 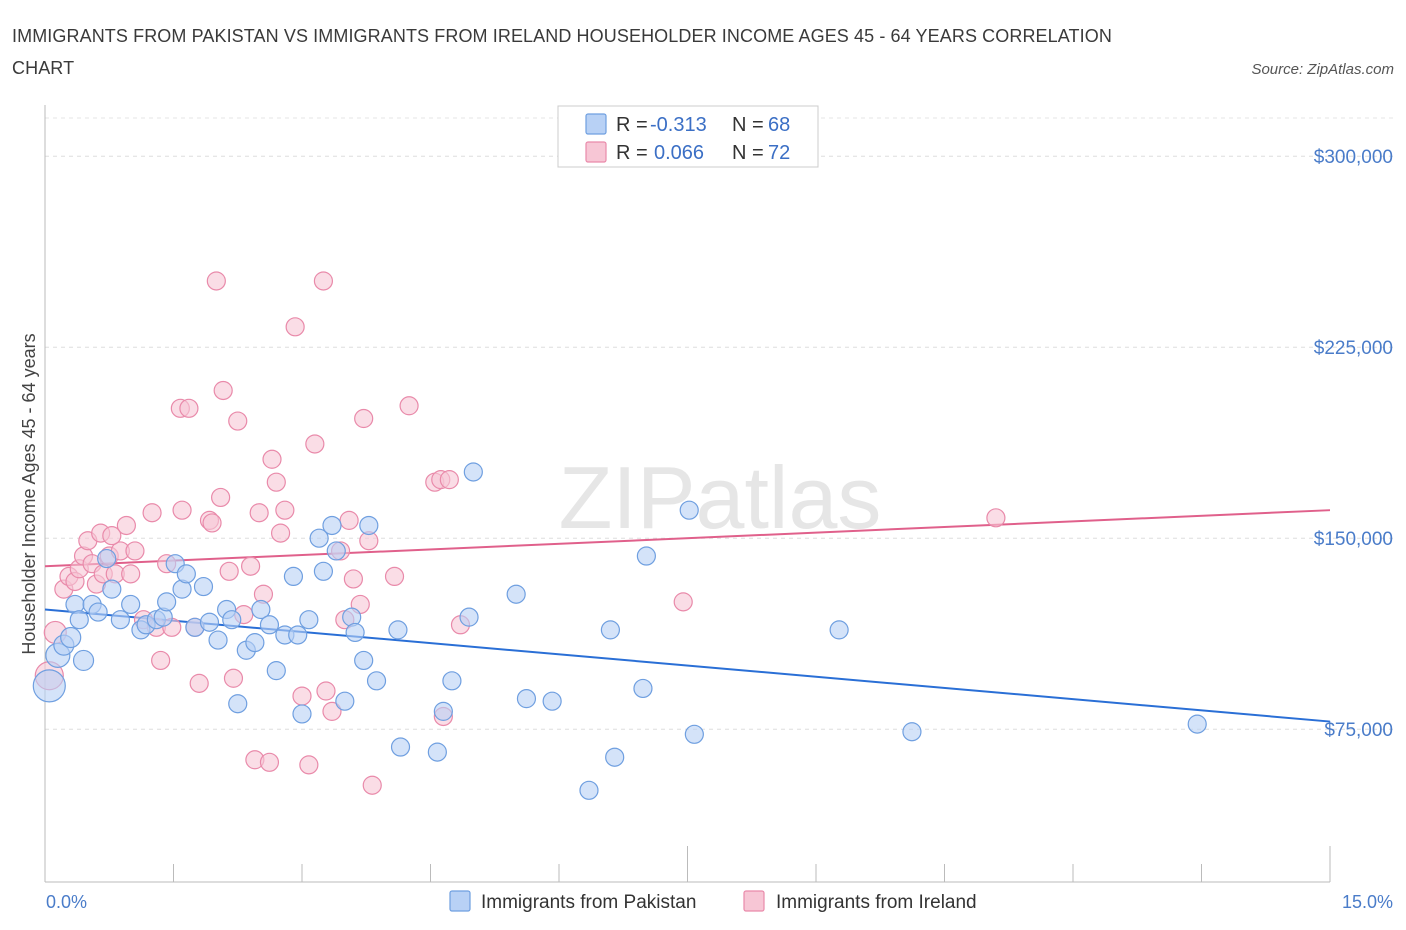 What do you see at coordinates (29, 493) in the screenshot?
I see `y-axis-label: Householder Income Ages 45 - 64 years` at bounding box center [29, 493].